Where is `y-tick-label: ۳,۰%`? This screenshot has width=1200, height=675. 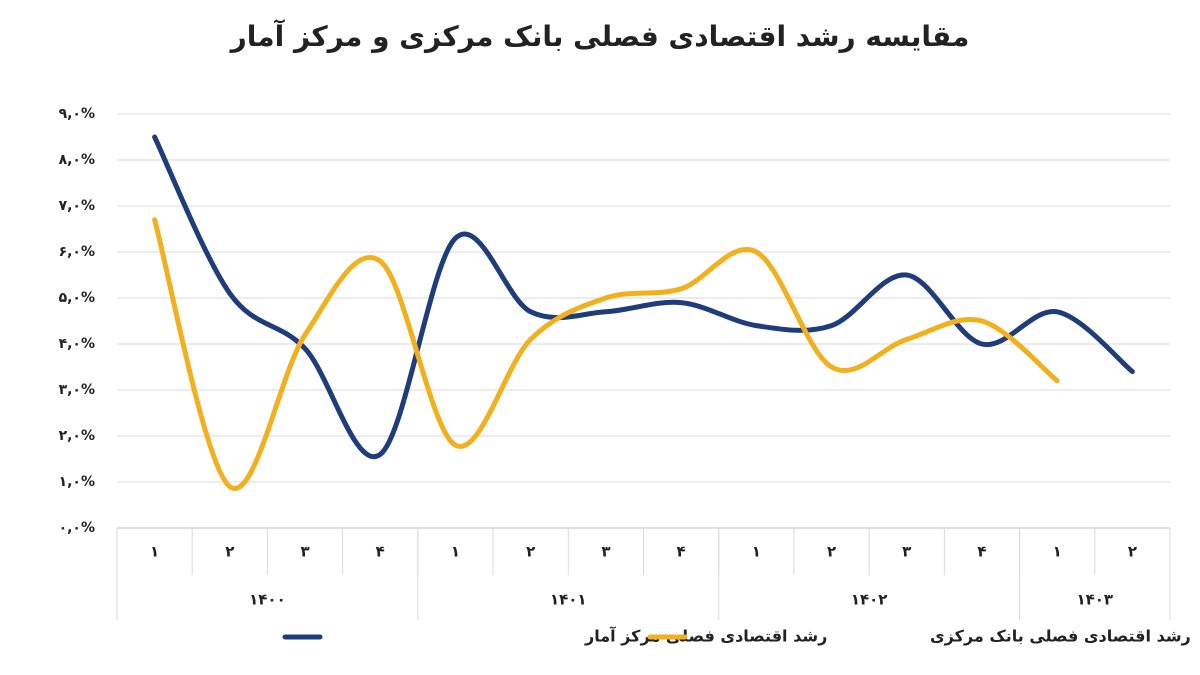 y-tick-label: ۳,۰% is located at coordinates (77, 390).